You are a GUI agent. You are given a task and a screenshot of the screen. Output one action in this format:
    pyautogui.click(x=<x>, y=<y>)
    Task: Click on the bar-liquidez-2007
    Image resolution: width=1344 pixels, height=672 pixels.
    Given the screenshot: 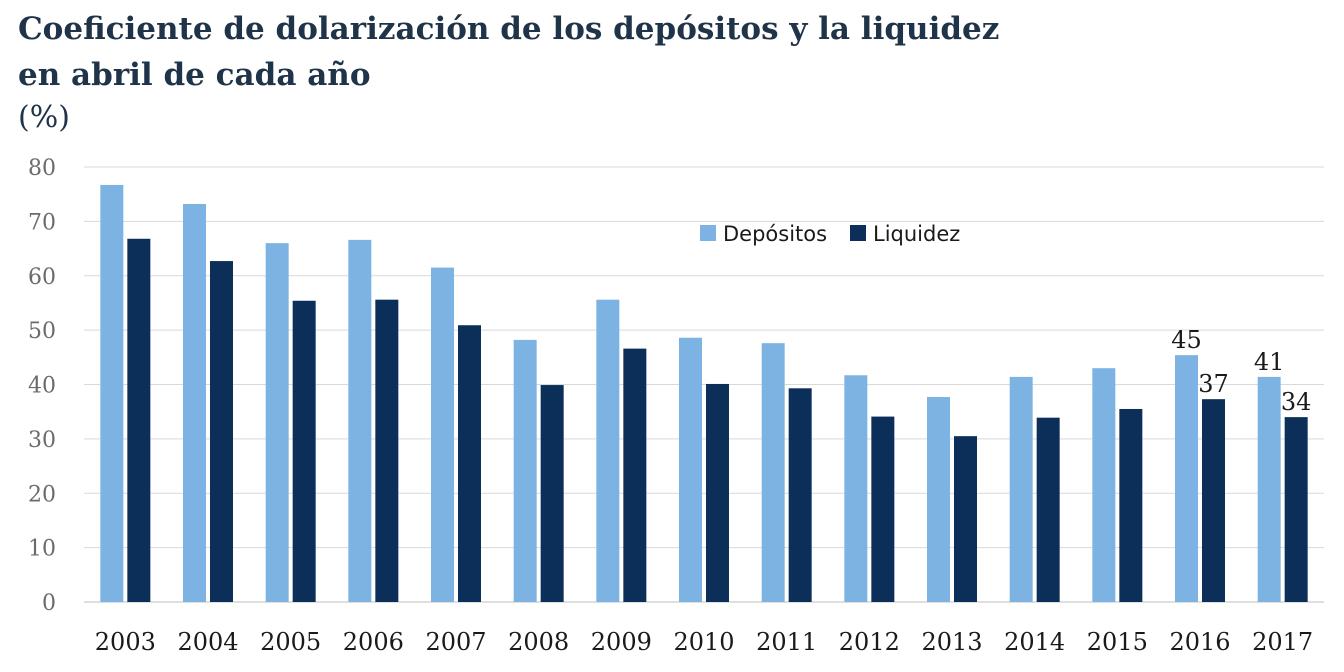 What is the action you would take?
    pyautogui.click(x=469, y=463)
    